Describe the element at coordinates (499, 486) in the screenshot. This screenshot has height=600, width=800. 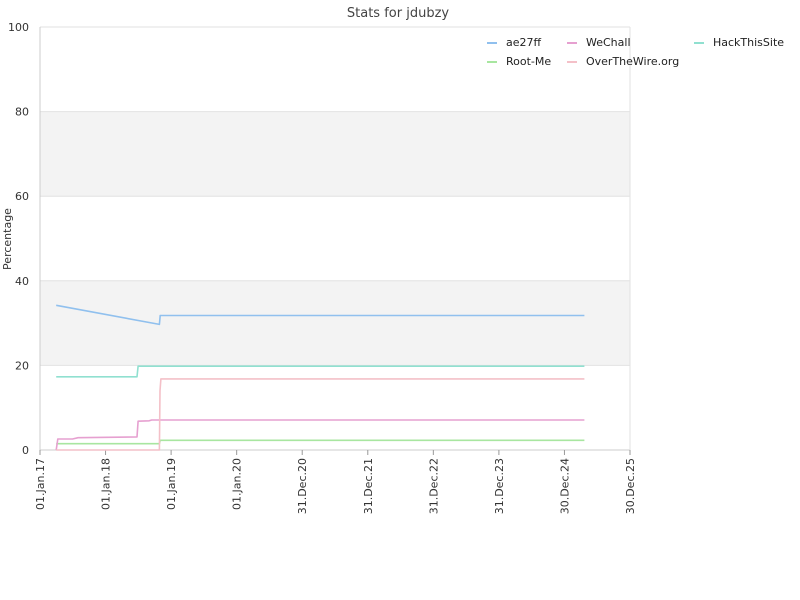
I see `x-tick-label: 31.Dec.23` at that location.